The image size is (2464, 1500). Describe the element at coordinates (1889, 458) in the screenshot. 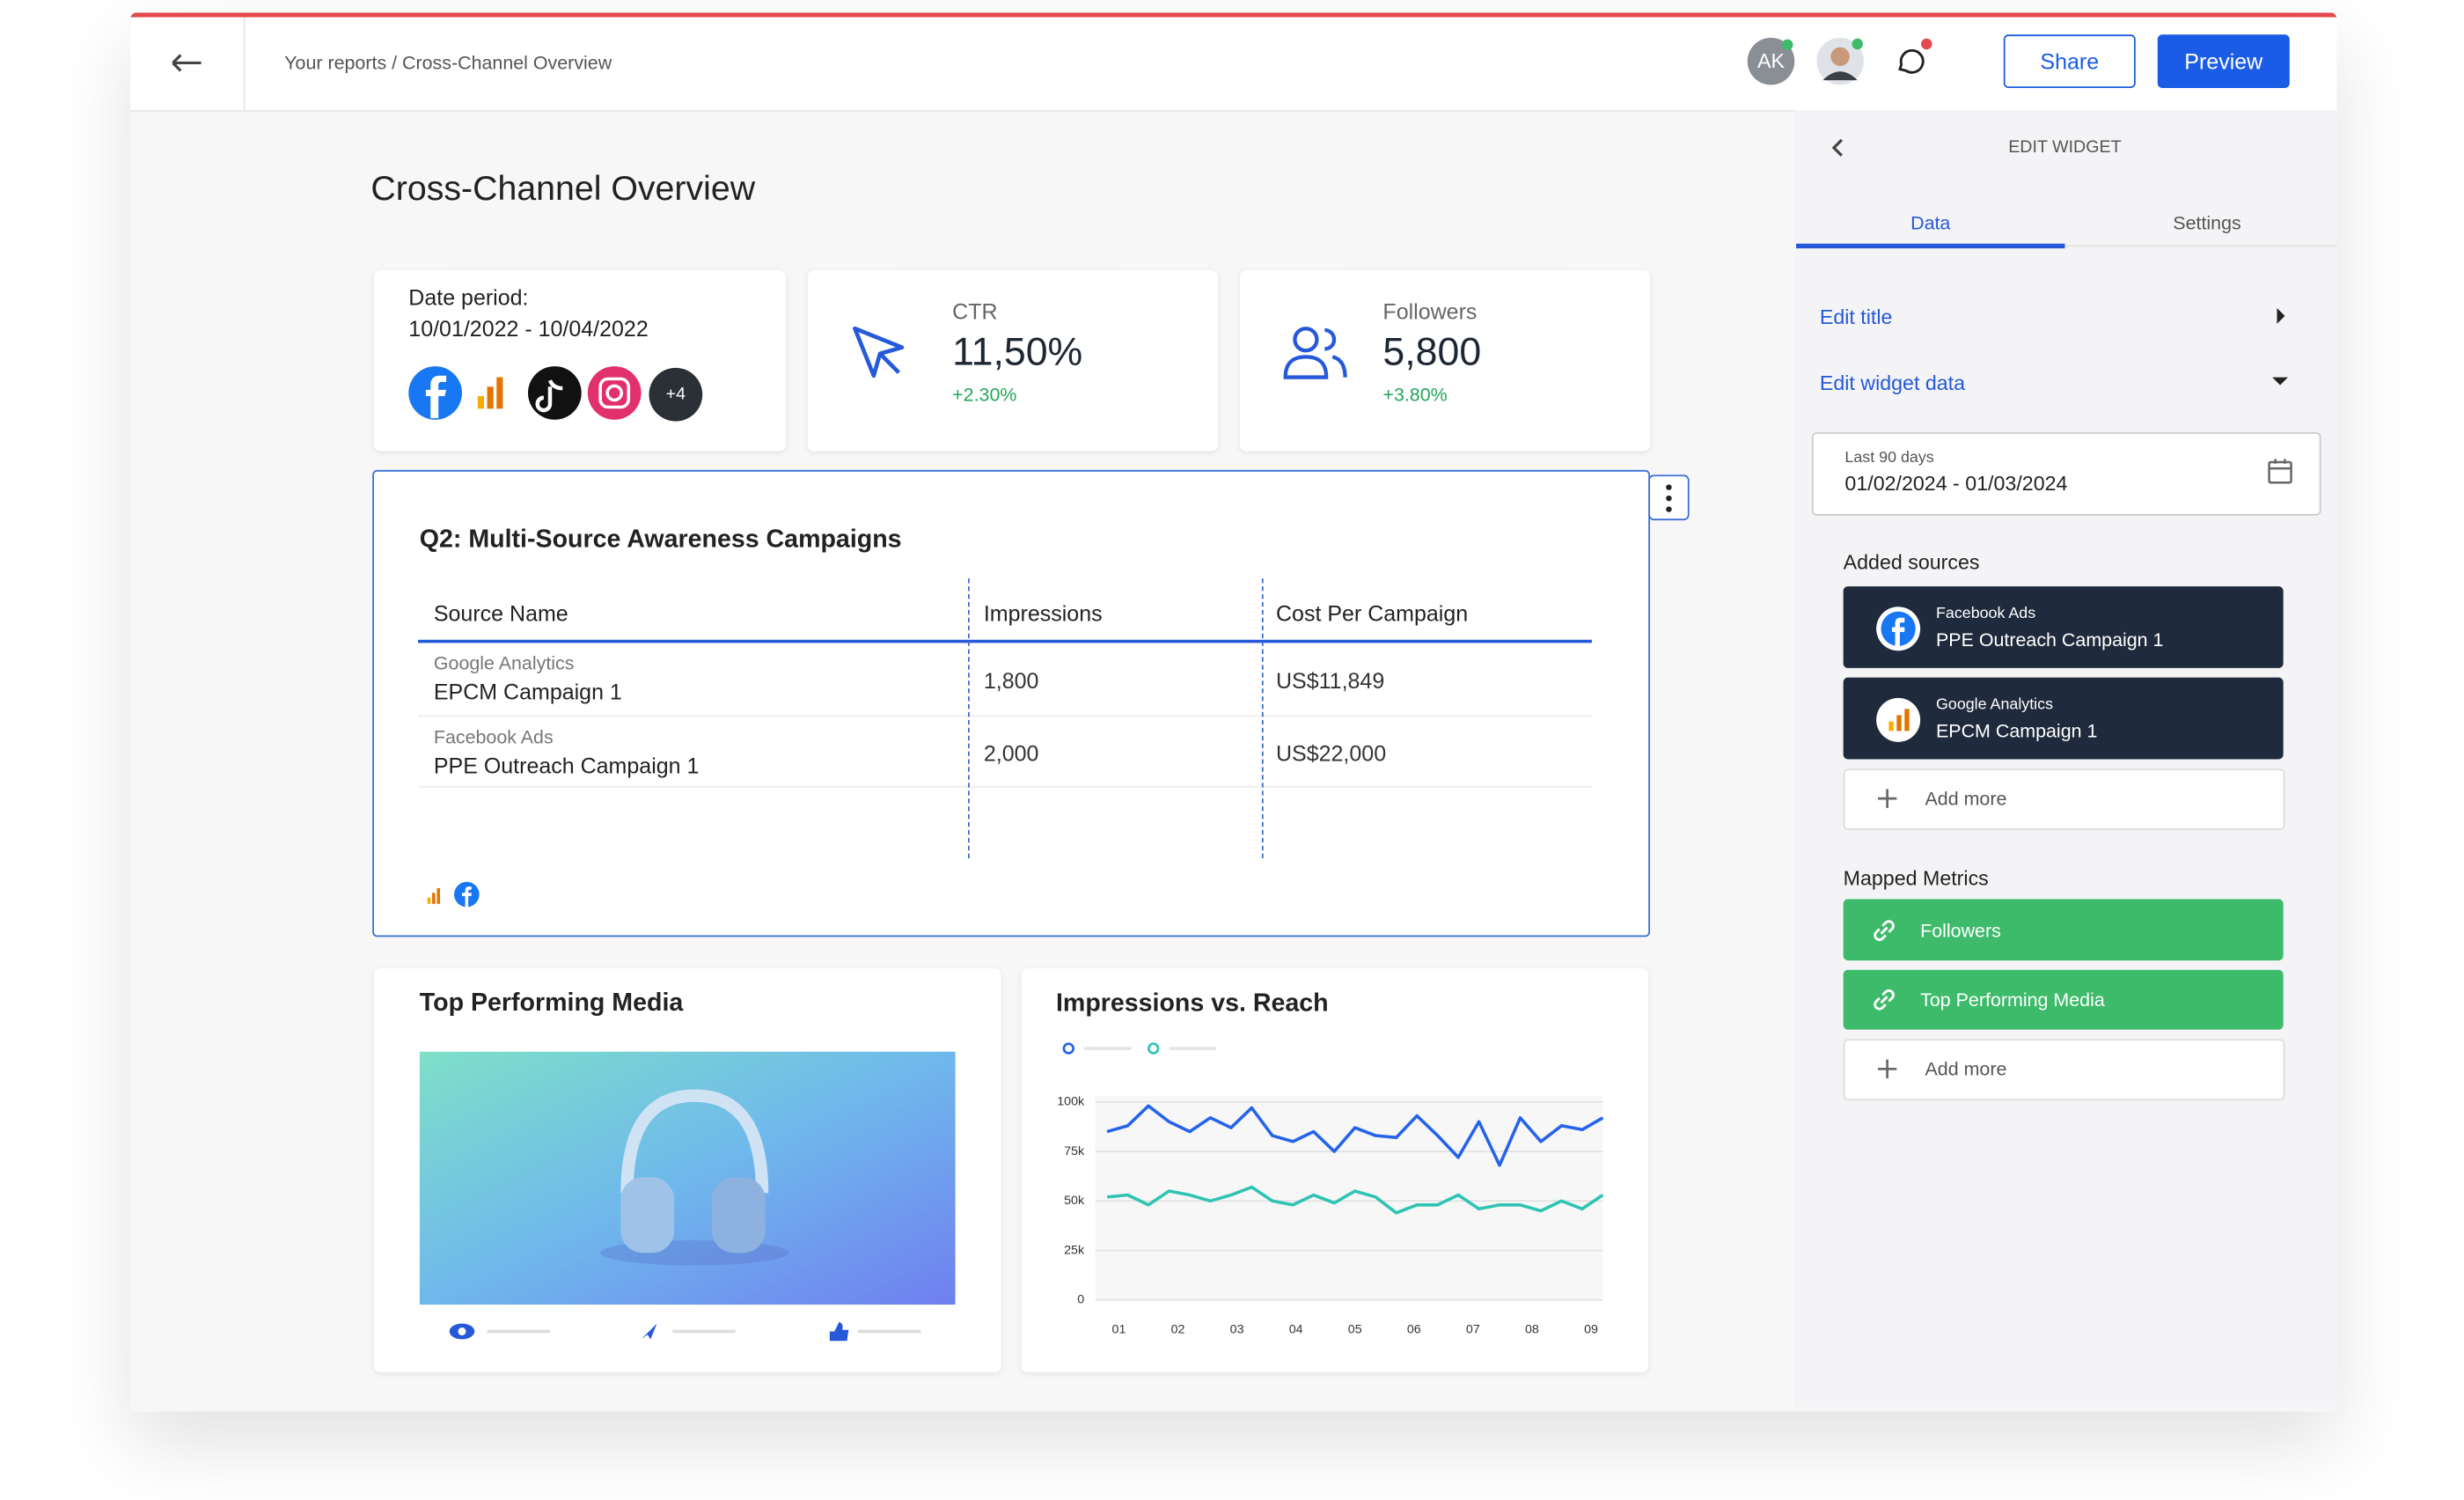

I see `date-box-label: Last 90 days` at that location.